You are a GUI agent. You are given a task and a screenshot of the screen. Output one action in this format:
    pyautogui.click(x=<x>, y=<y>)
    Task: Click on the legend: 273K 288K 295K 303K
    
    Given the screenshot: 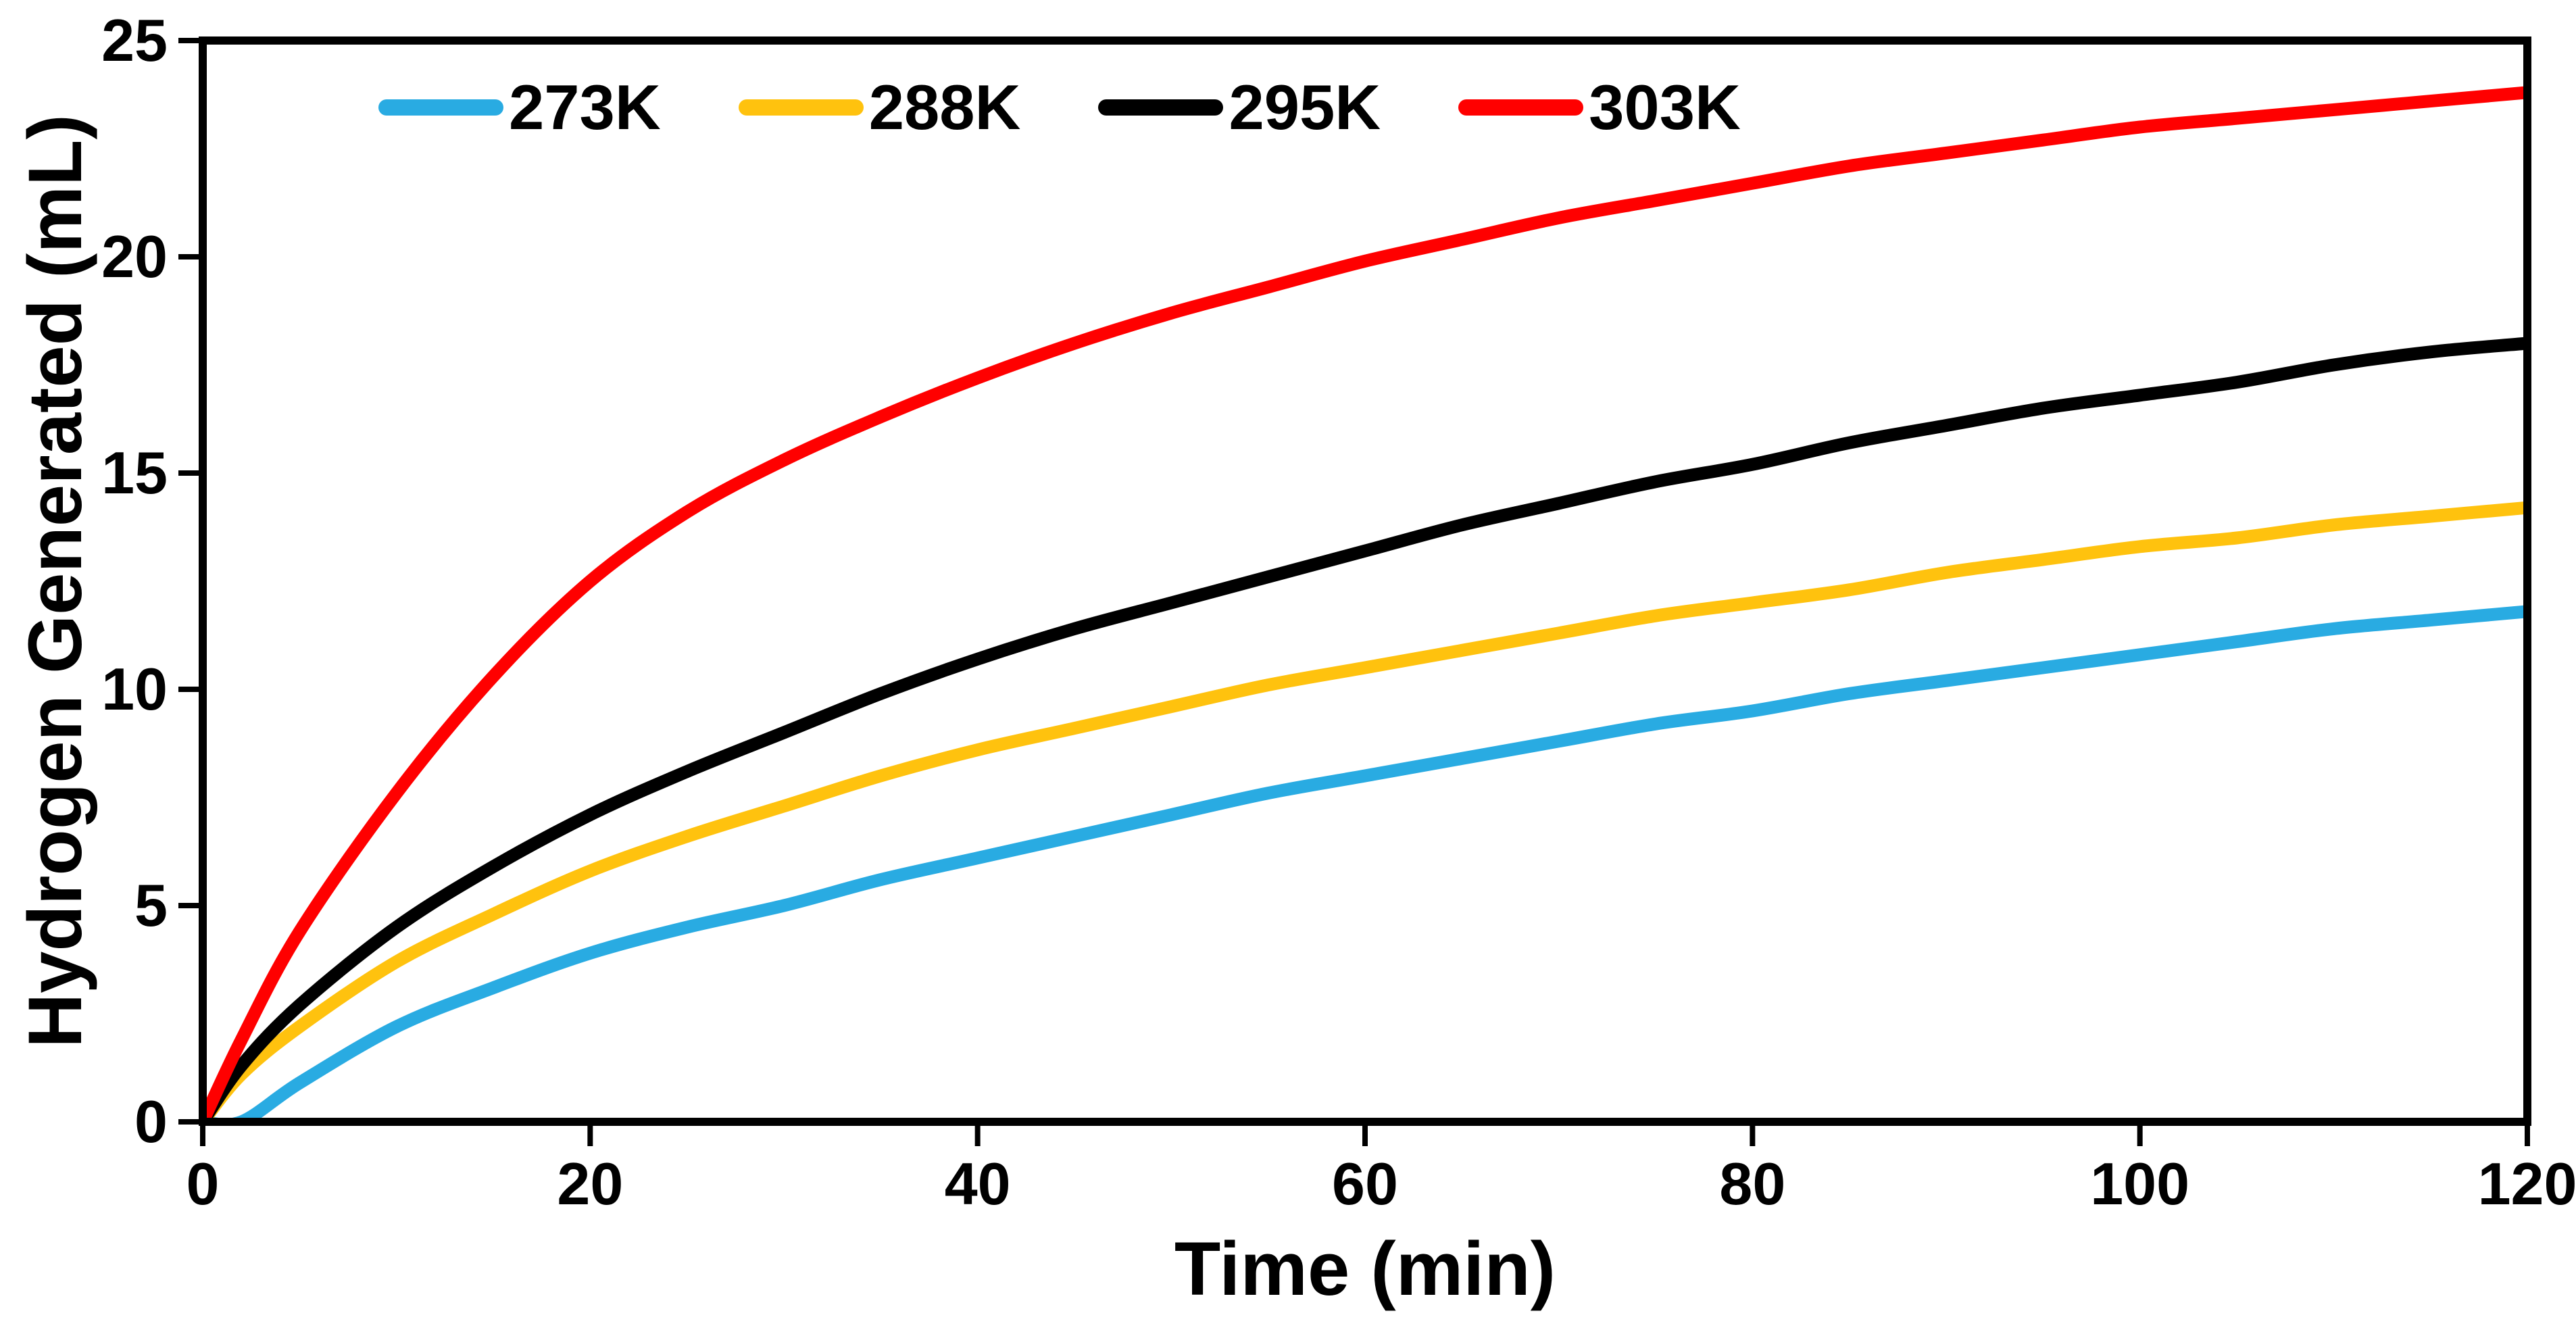 What is the action you would take?
    pyautogui.click(x=1059, y=107)
    